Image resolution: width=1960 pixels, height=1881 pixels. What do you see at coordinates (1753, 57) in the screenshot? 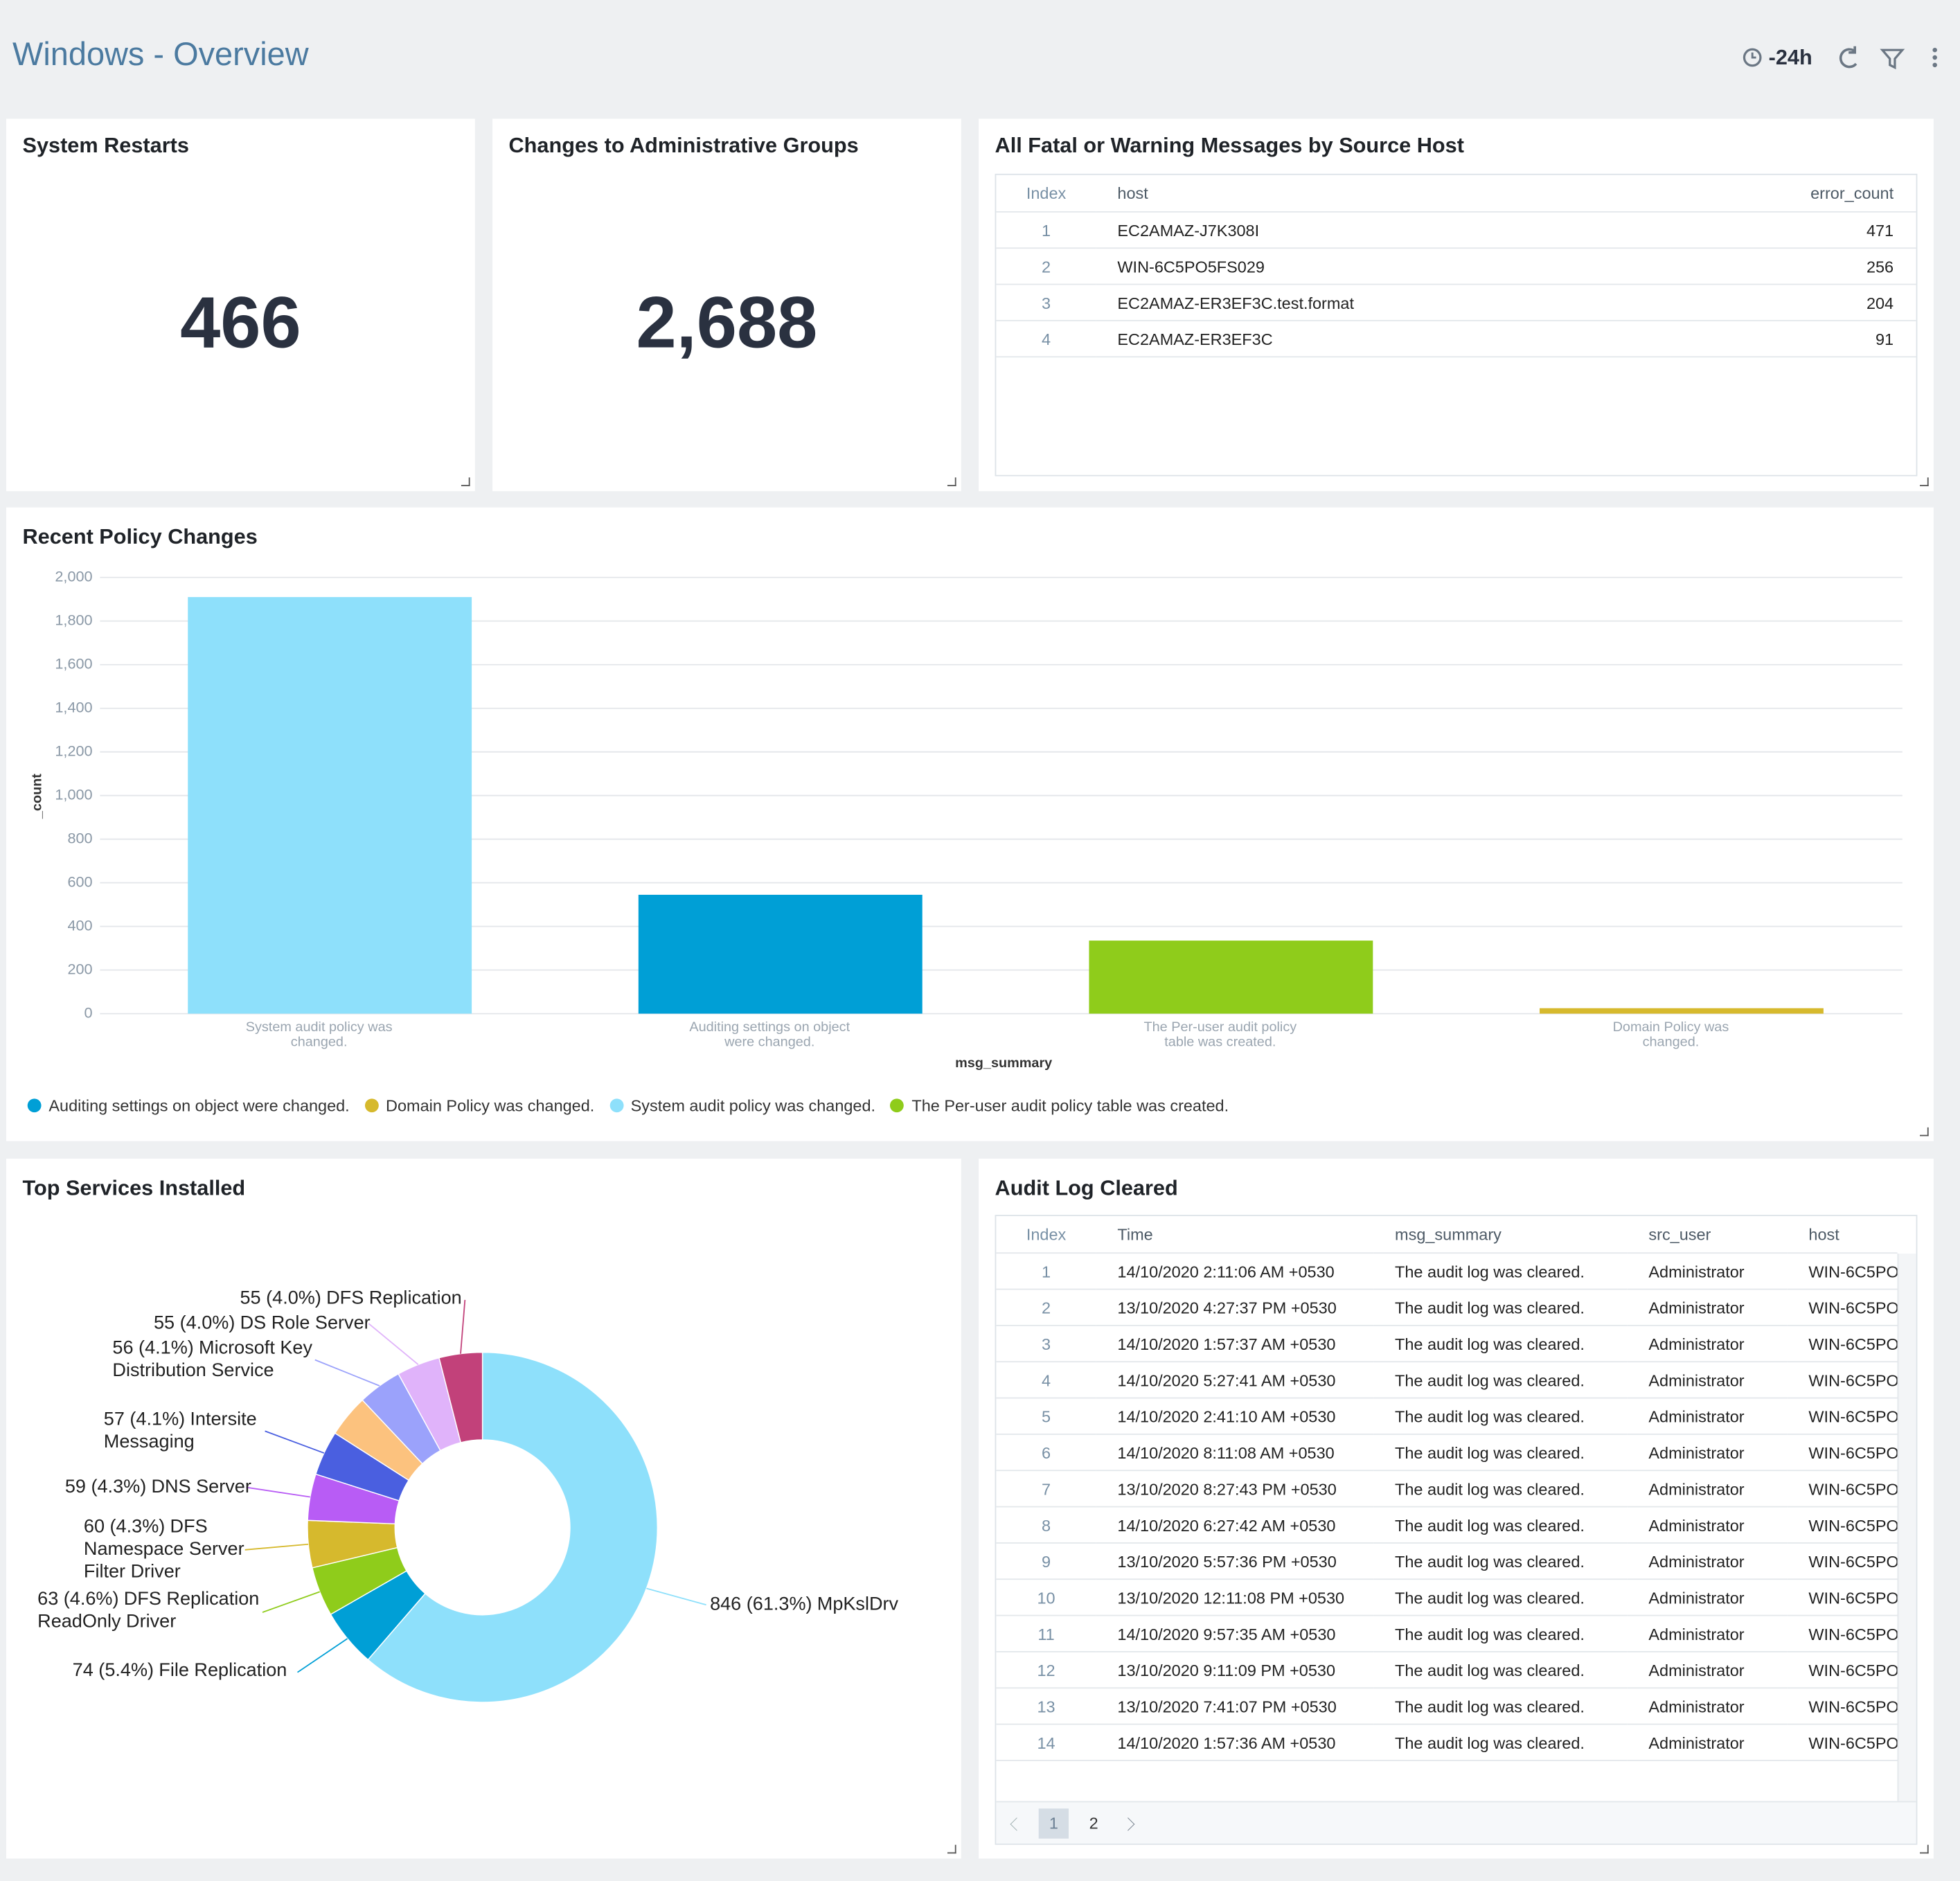
I see `clock-icon` at bounding box center [1753, 57].